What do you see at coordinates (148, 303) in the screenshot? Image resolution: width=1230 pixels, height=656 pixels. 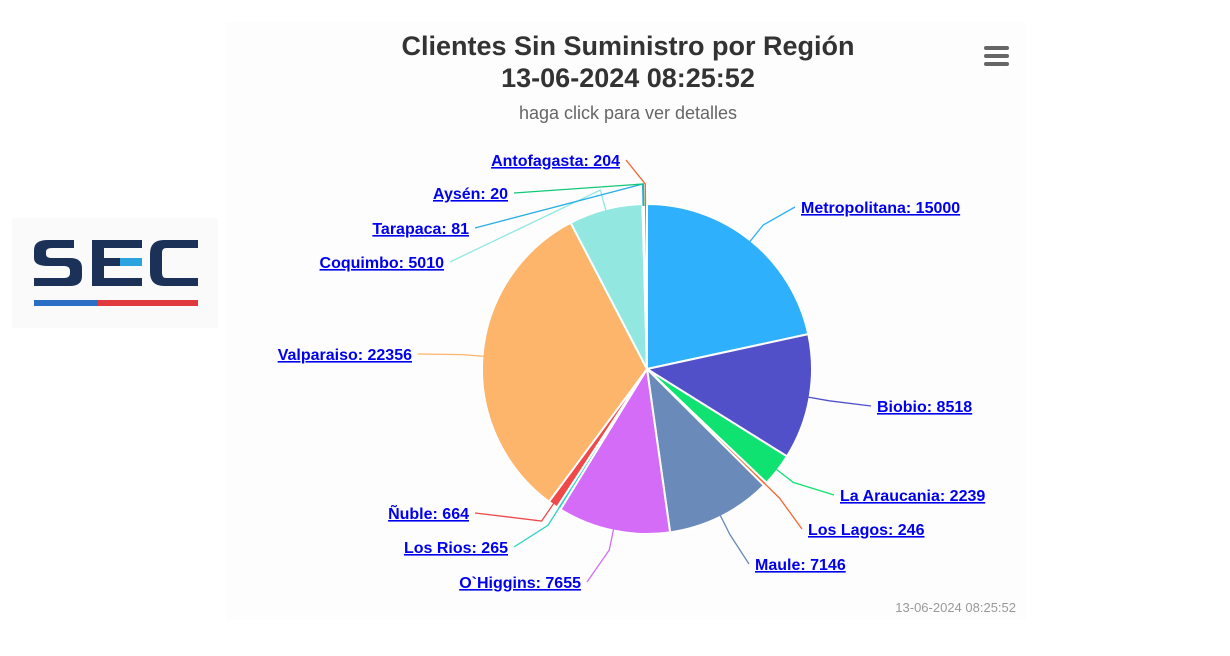 I see `logo-stripe-red` at bounding box center [148, 303].